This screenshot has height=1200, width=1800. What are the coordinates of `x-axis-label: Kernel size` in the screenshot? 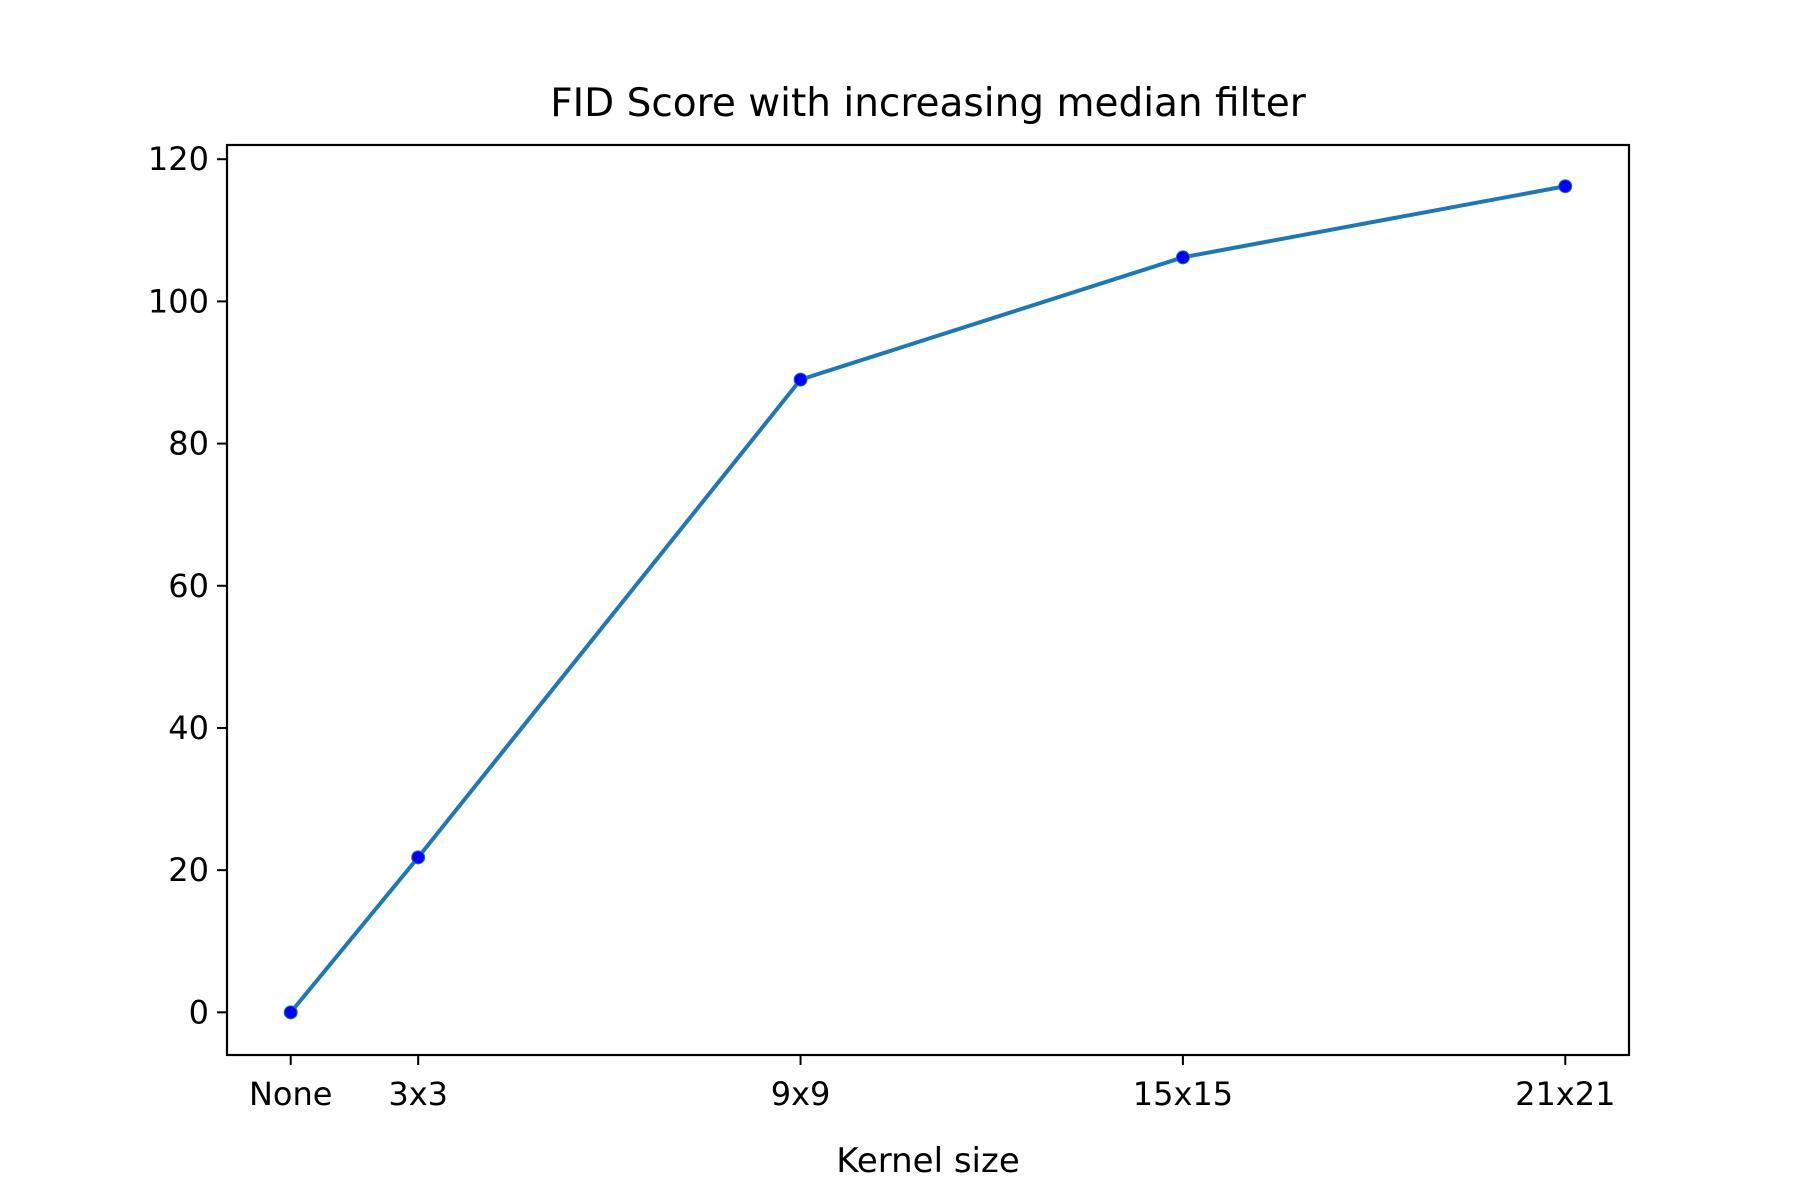 It's located at (928, 1161).